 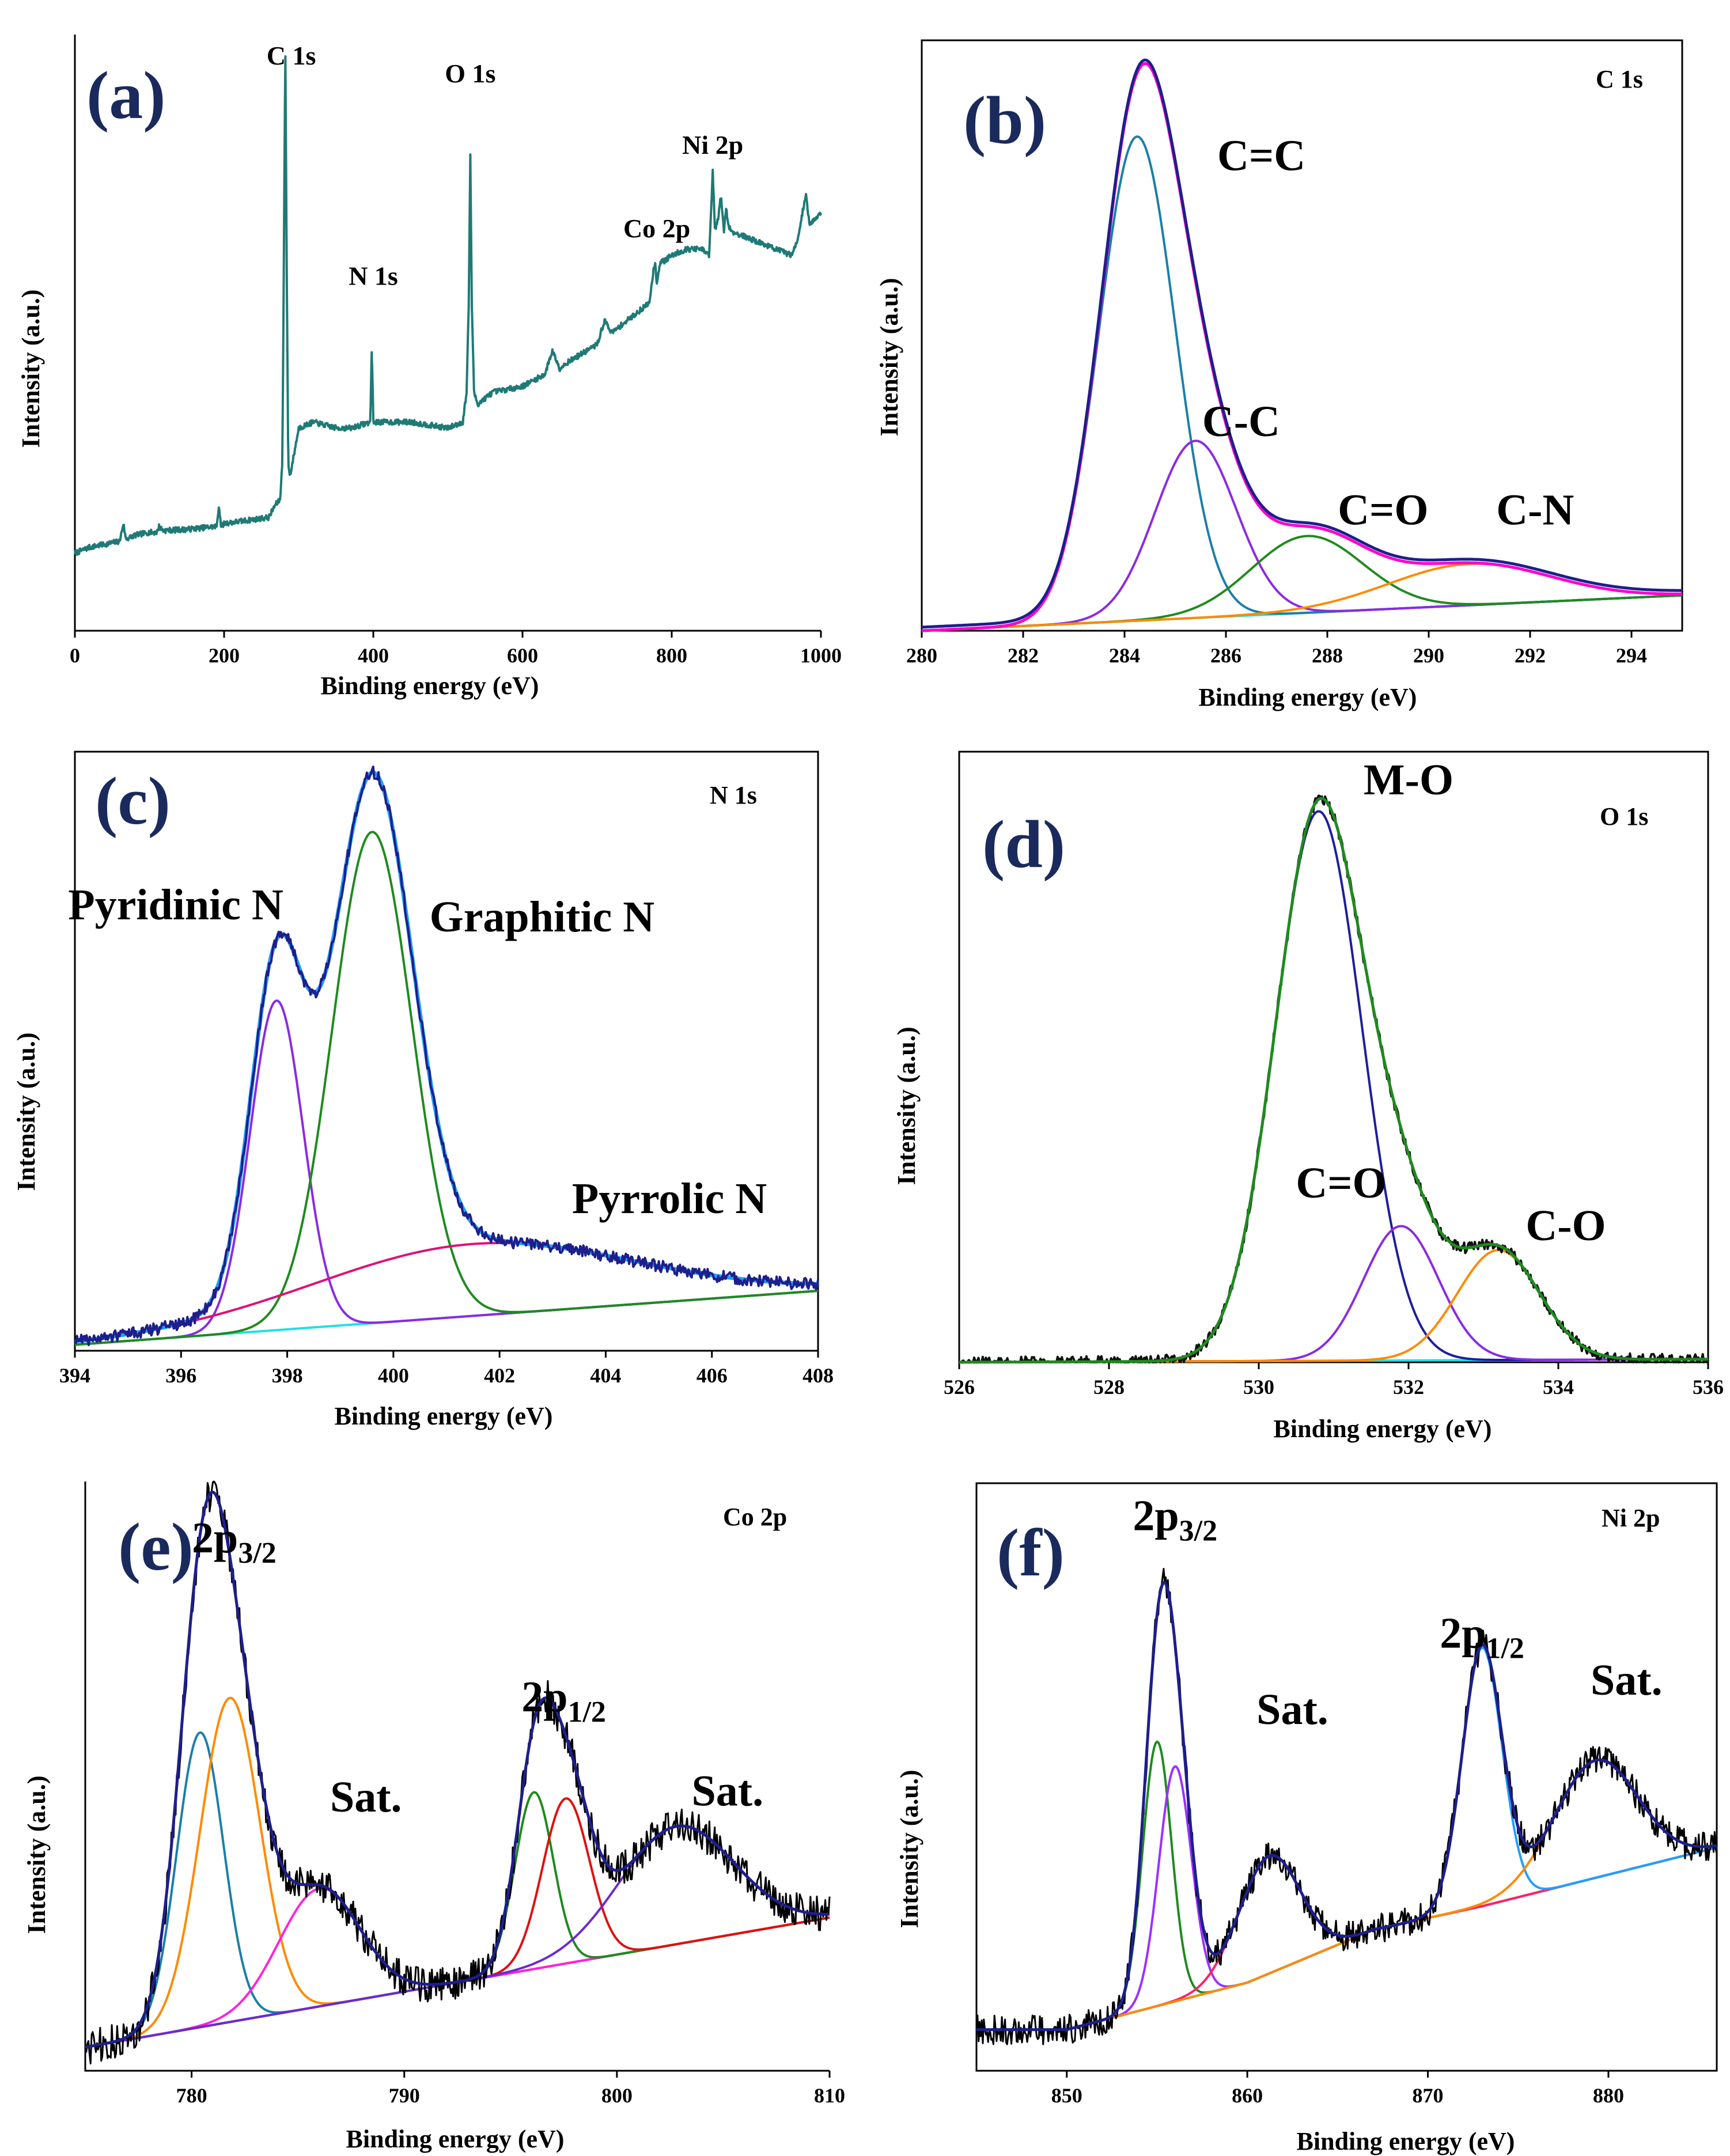 What do you see at coordinates (1328, 655) in the screenshot?
I see `x-tick-label: 288` at bounding box center [1328, 655].